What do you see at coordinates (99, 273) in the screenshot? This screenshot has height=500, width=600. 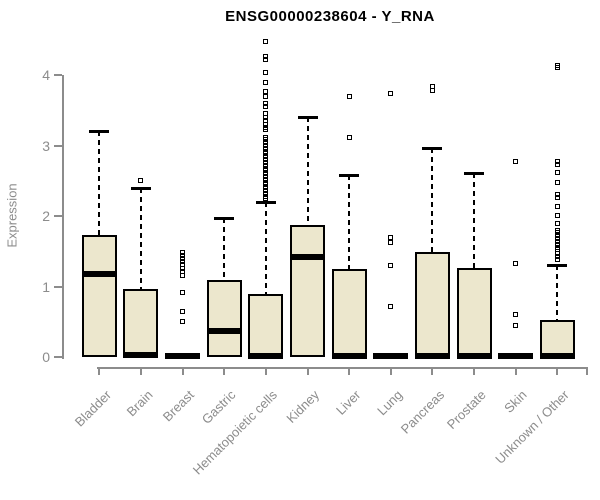 I see `median-bladder` at bounding box center [99, 273].